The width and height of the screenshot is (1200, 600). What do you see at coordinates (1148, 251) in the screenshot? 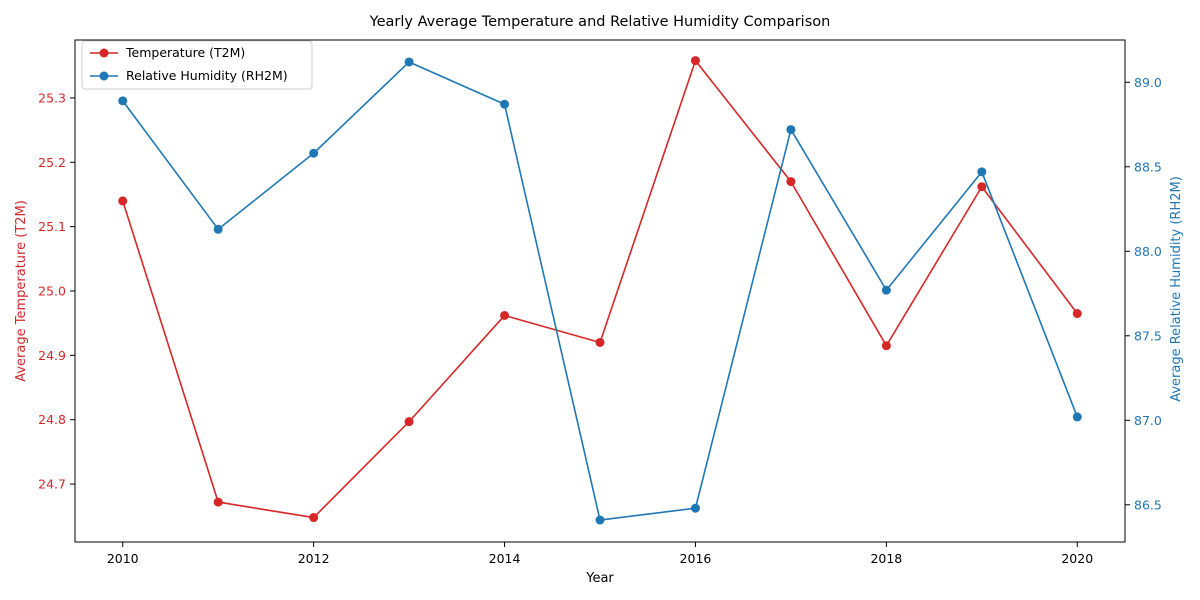
I see `y-right-tick-label: 88.0` at bounding box center [1148, 251].